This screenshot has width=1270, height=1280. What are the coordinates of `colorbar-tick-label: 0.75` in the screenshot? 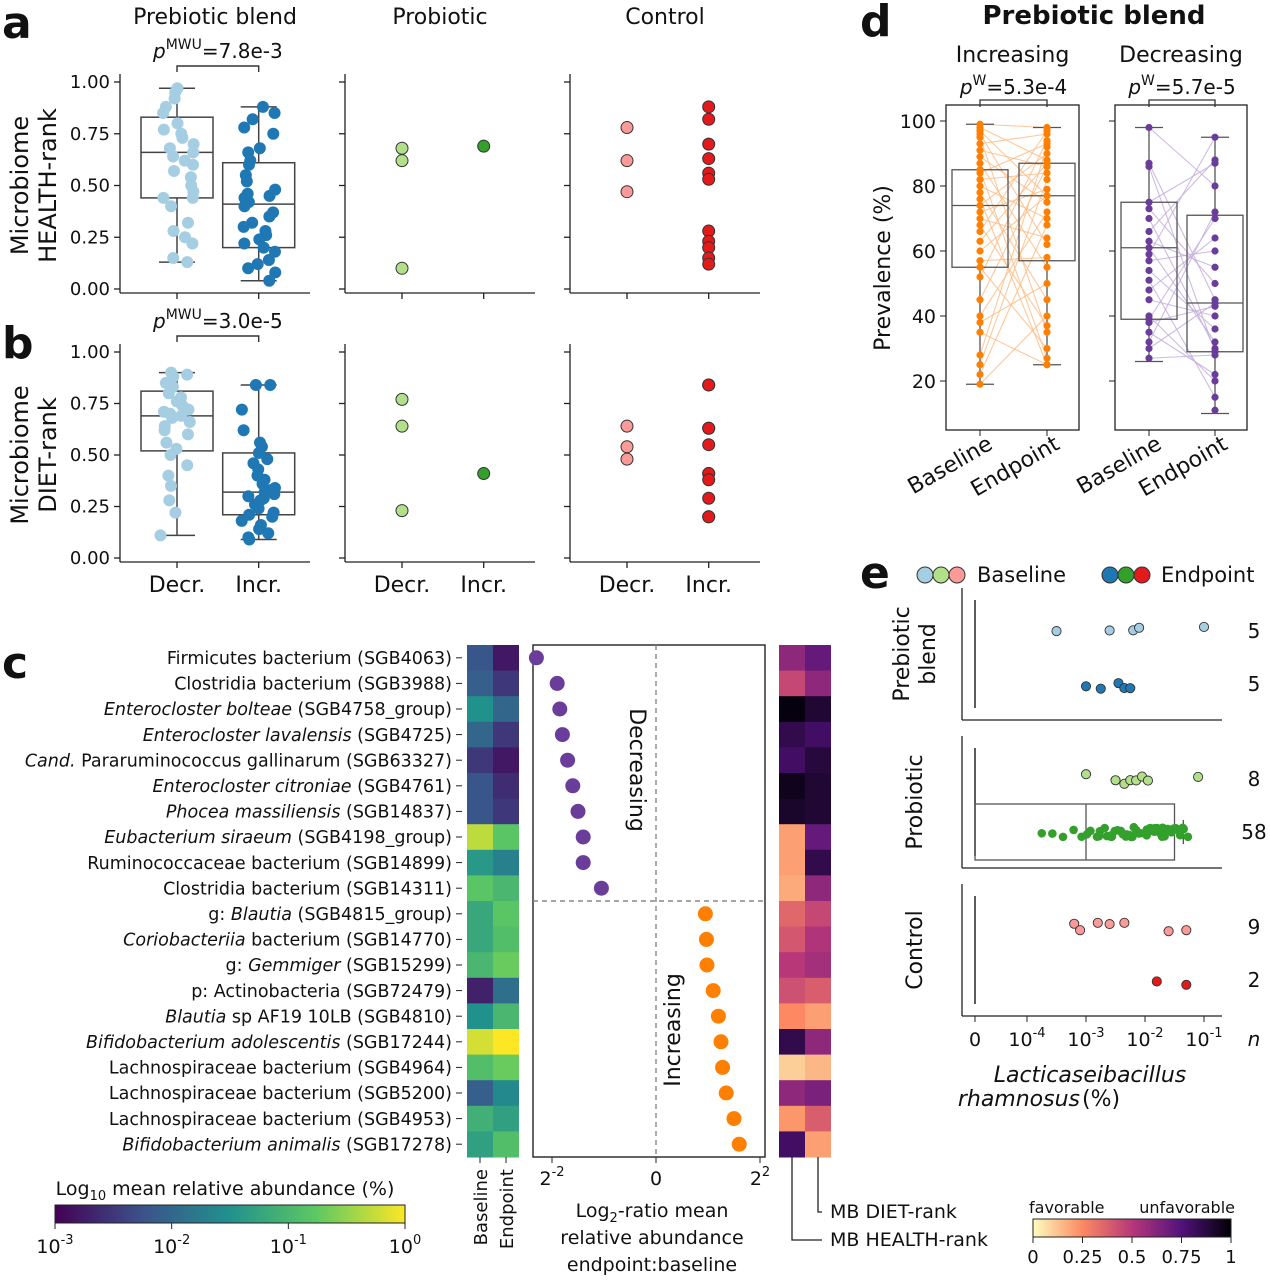 It's located at (1181, 1257).